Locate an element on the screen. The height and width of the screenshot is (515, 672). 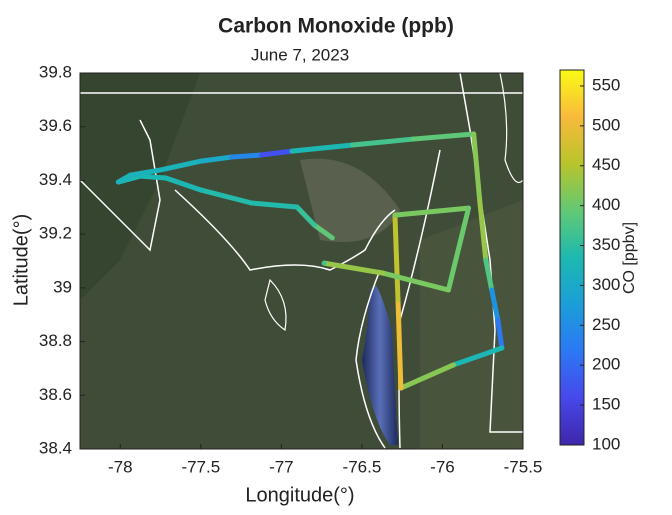
x-axis-label: Longitude(°) is located at coordinates (299, 495).